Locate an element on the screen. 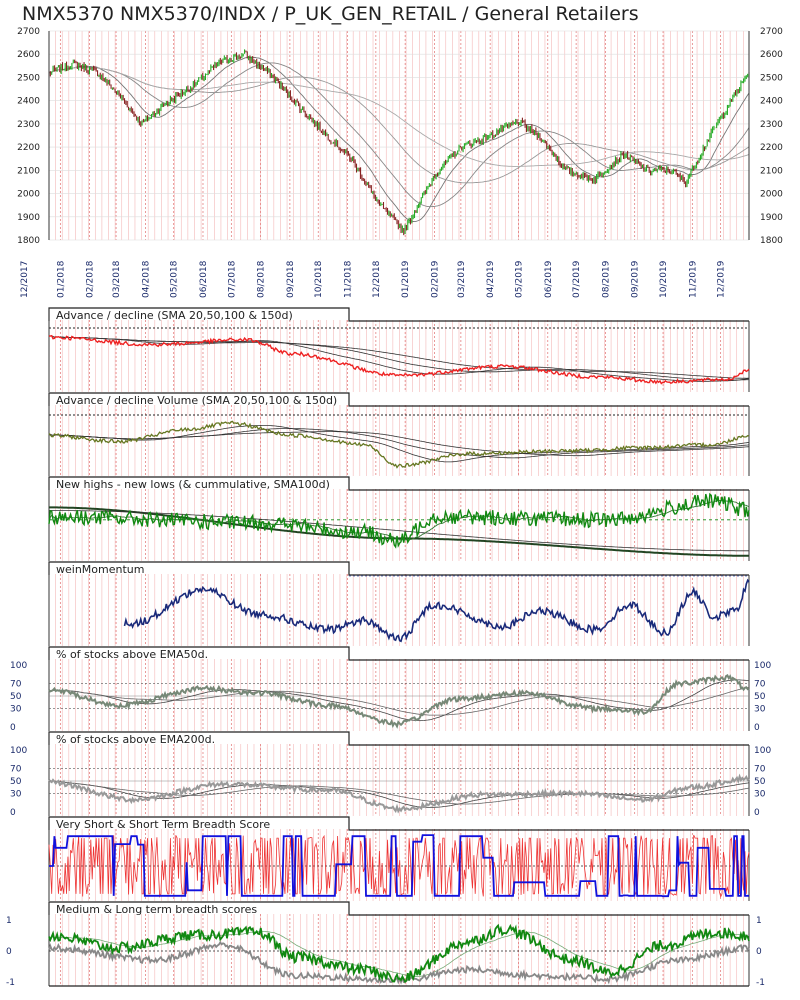 This screenshot has width=800, height=1000. panel-1: Advance / decline (SMA 20,50,100 & 150d) is located at coordinates (399, 349).